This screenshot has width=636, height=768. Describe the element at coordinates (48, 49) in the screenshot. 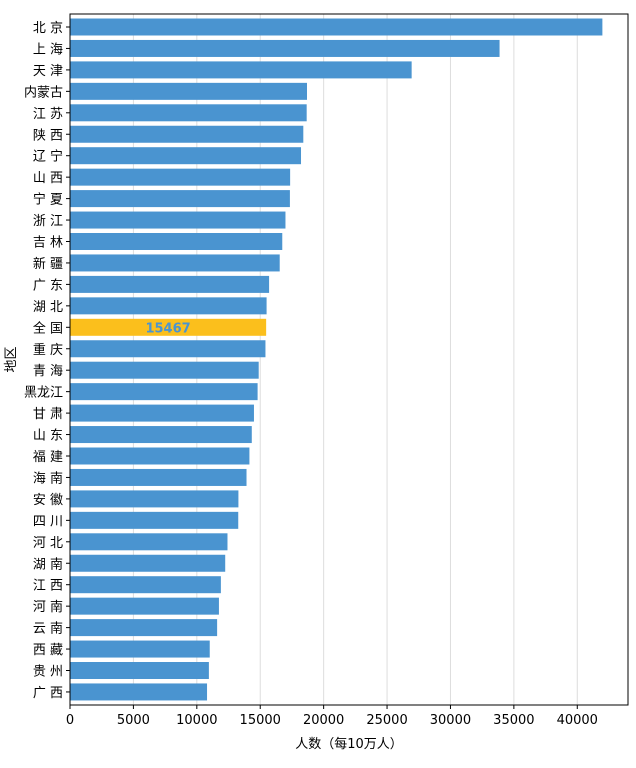

I see `y-tick-label: 上 海` at that location.